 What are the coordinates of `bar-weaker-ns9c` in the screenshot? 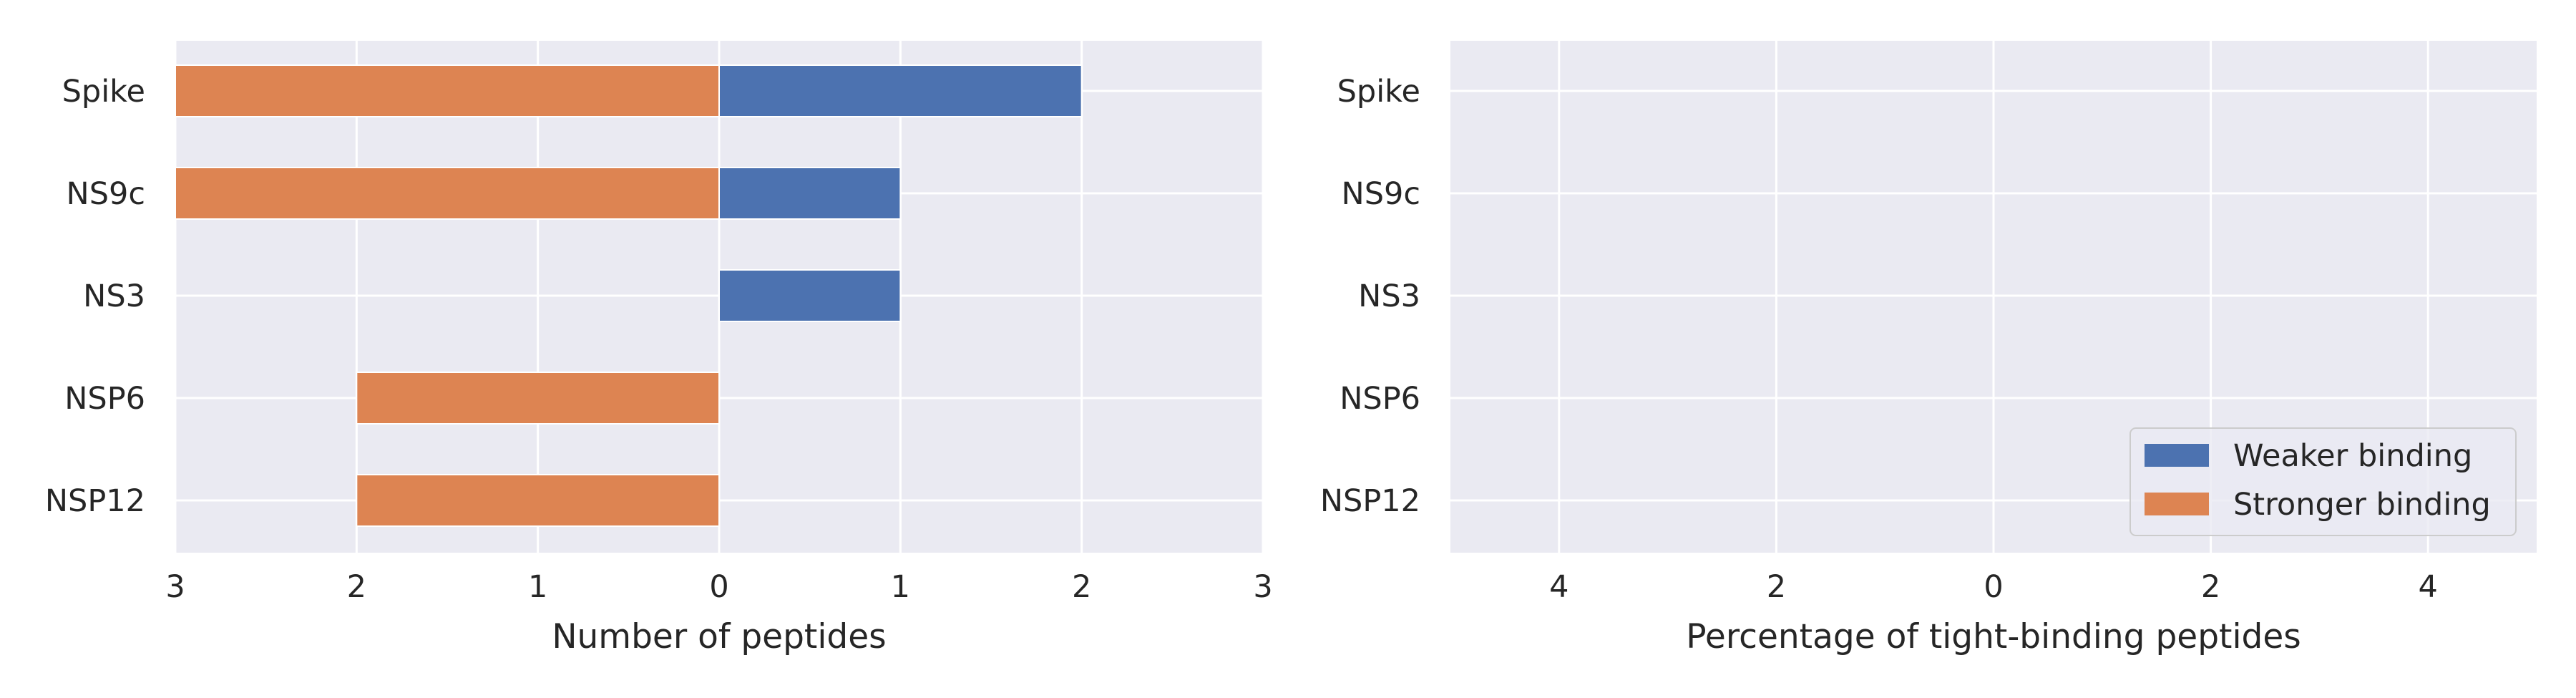 It's located at (810, 193).